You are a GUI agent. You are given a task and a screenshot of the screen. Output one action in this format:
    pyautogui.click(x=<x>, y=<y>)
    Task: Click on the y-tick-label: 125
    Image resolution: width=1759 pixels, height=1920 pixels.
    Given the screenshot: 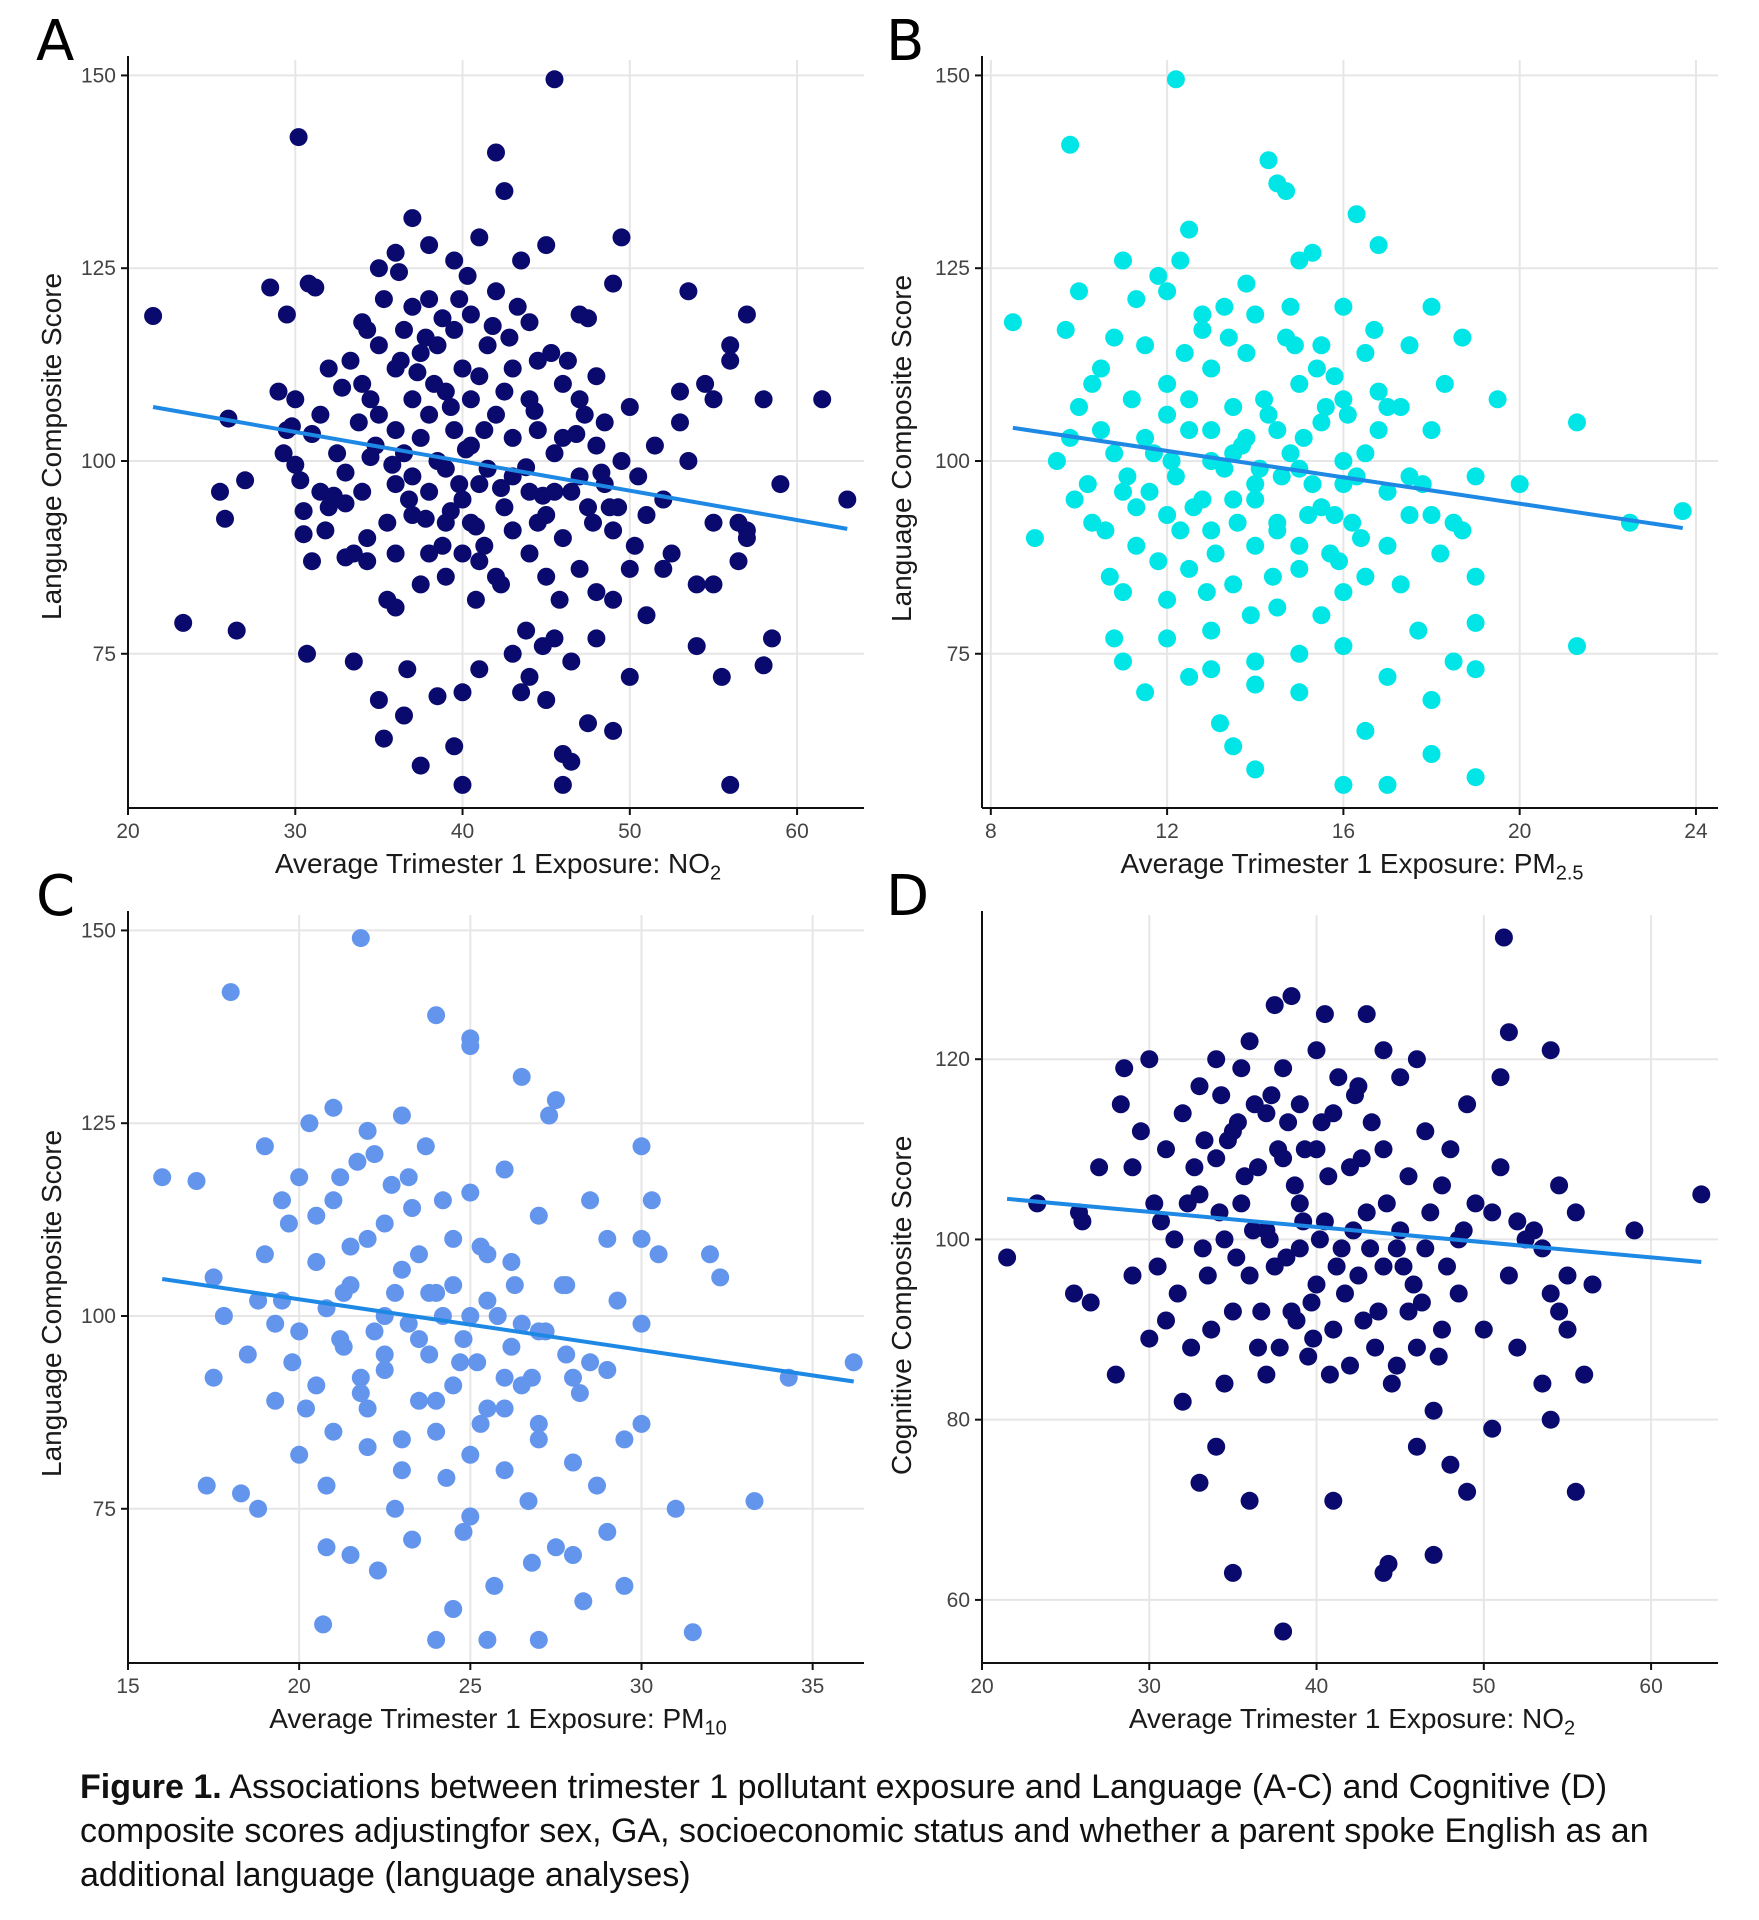 What is the action you would take?
    pyautogui.click(x=952, y=268)
    